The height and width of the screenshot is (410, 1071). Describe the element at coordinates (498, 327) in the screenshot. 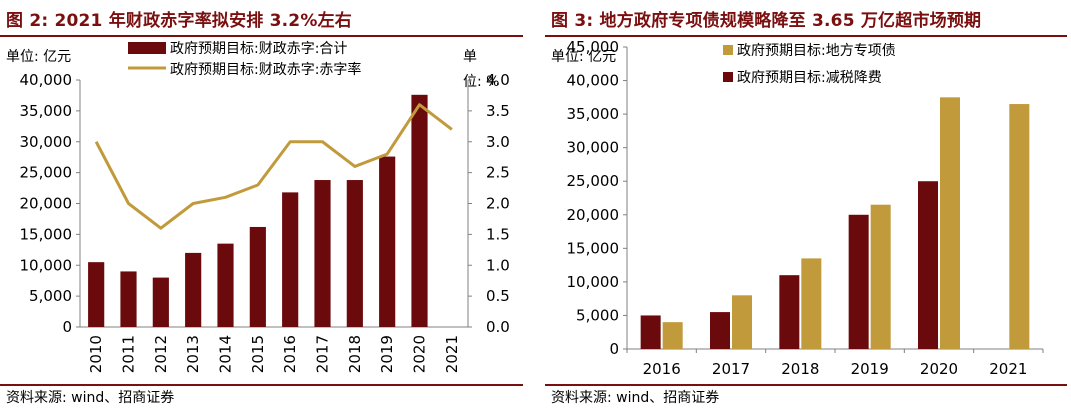

I see `right-tick-label: 0.0` at that location.